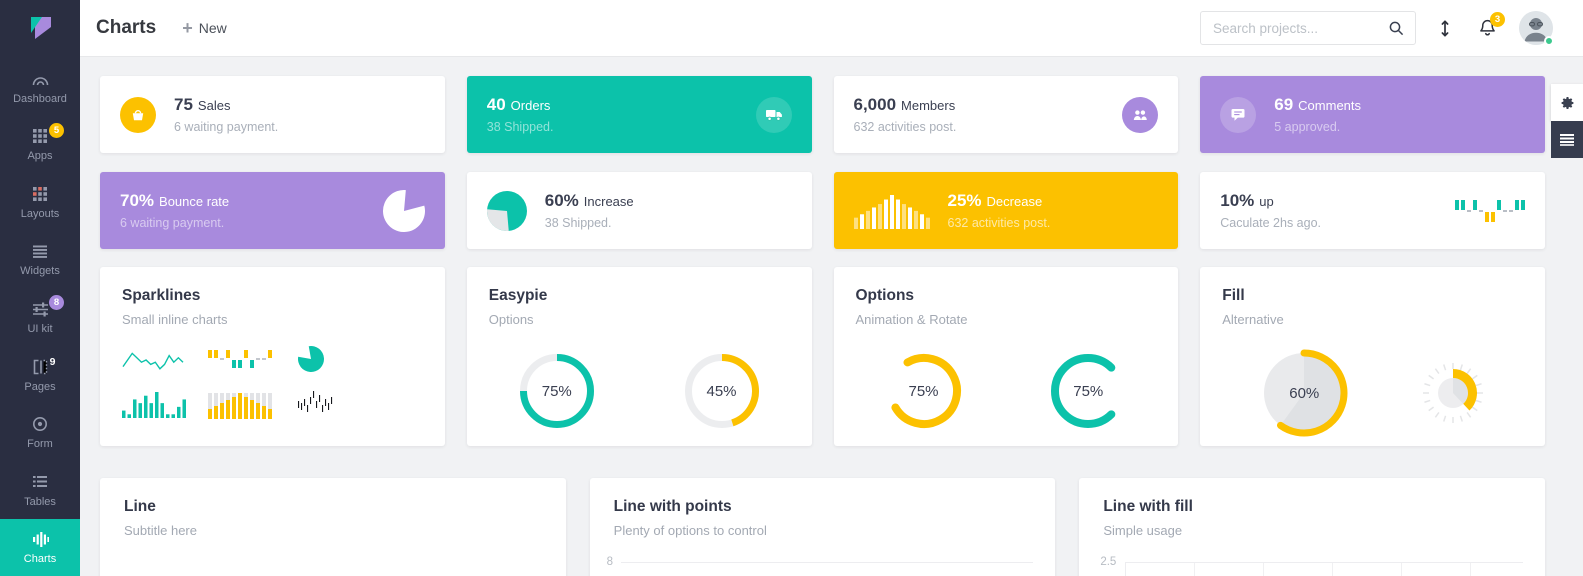  What do you see at coordinates (891, 211) in the screenshot?
I see `decrease-bars-chart` at bounding box center [891, 211].